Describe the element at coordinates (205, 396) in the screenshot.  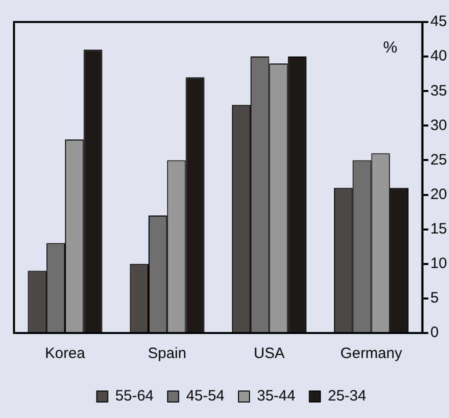
I see `legend-label: 45-54` at that location.